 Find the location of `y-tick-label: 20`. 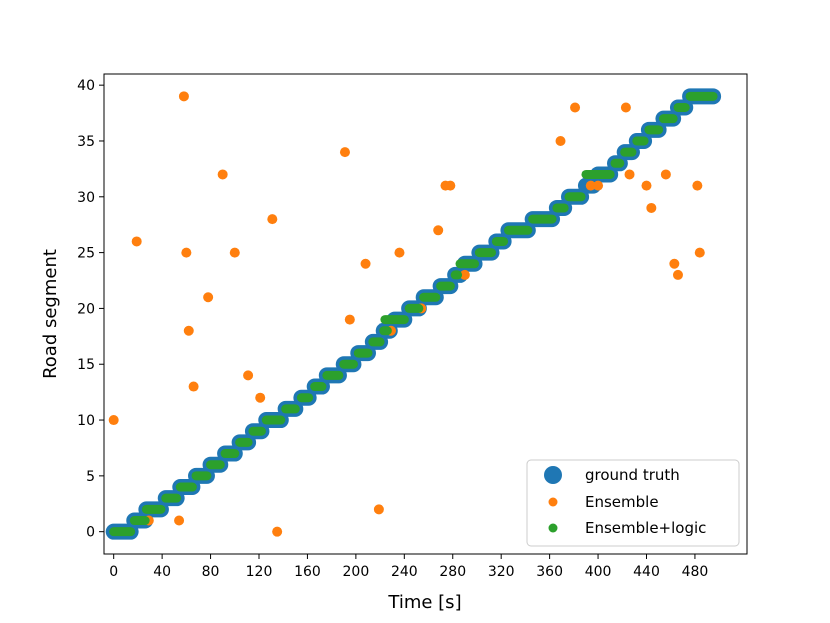

y-tick-label: 20 is located at coordinates (86, 309).